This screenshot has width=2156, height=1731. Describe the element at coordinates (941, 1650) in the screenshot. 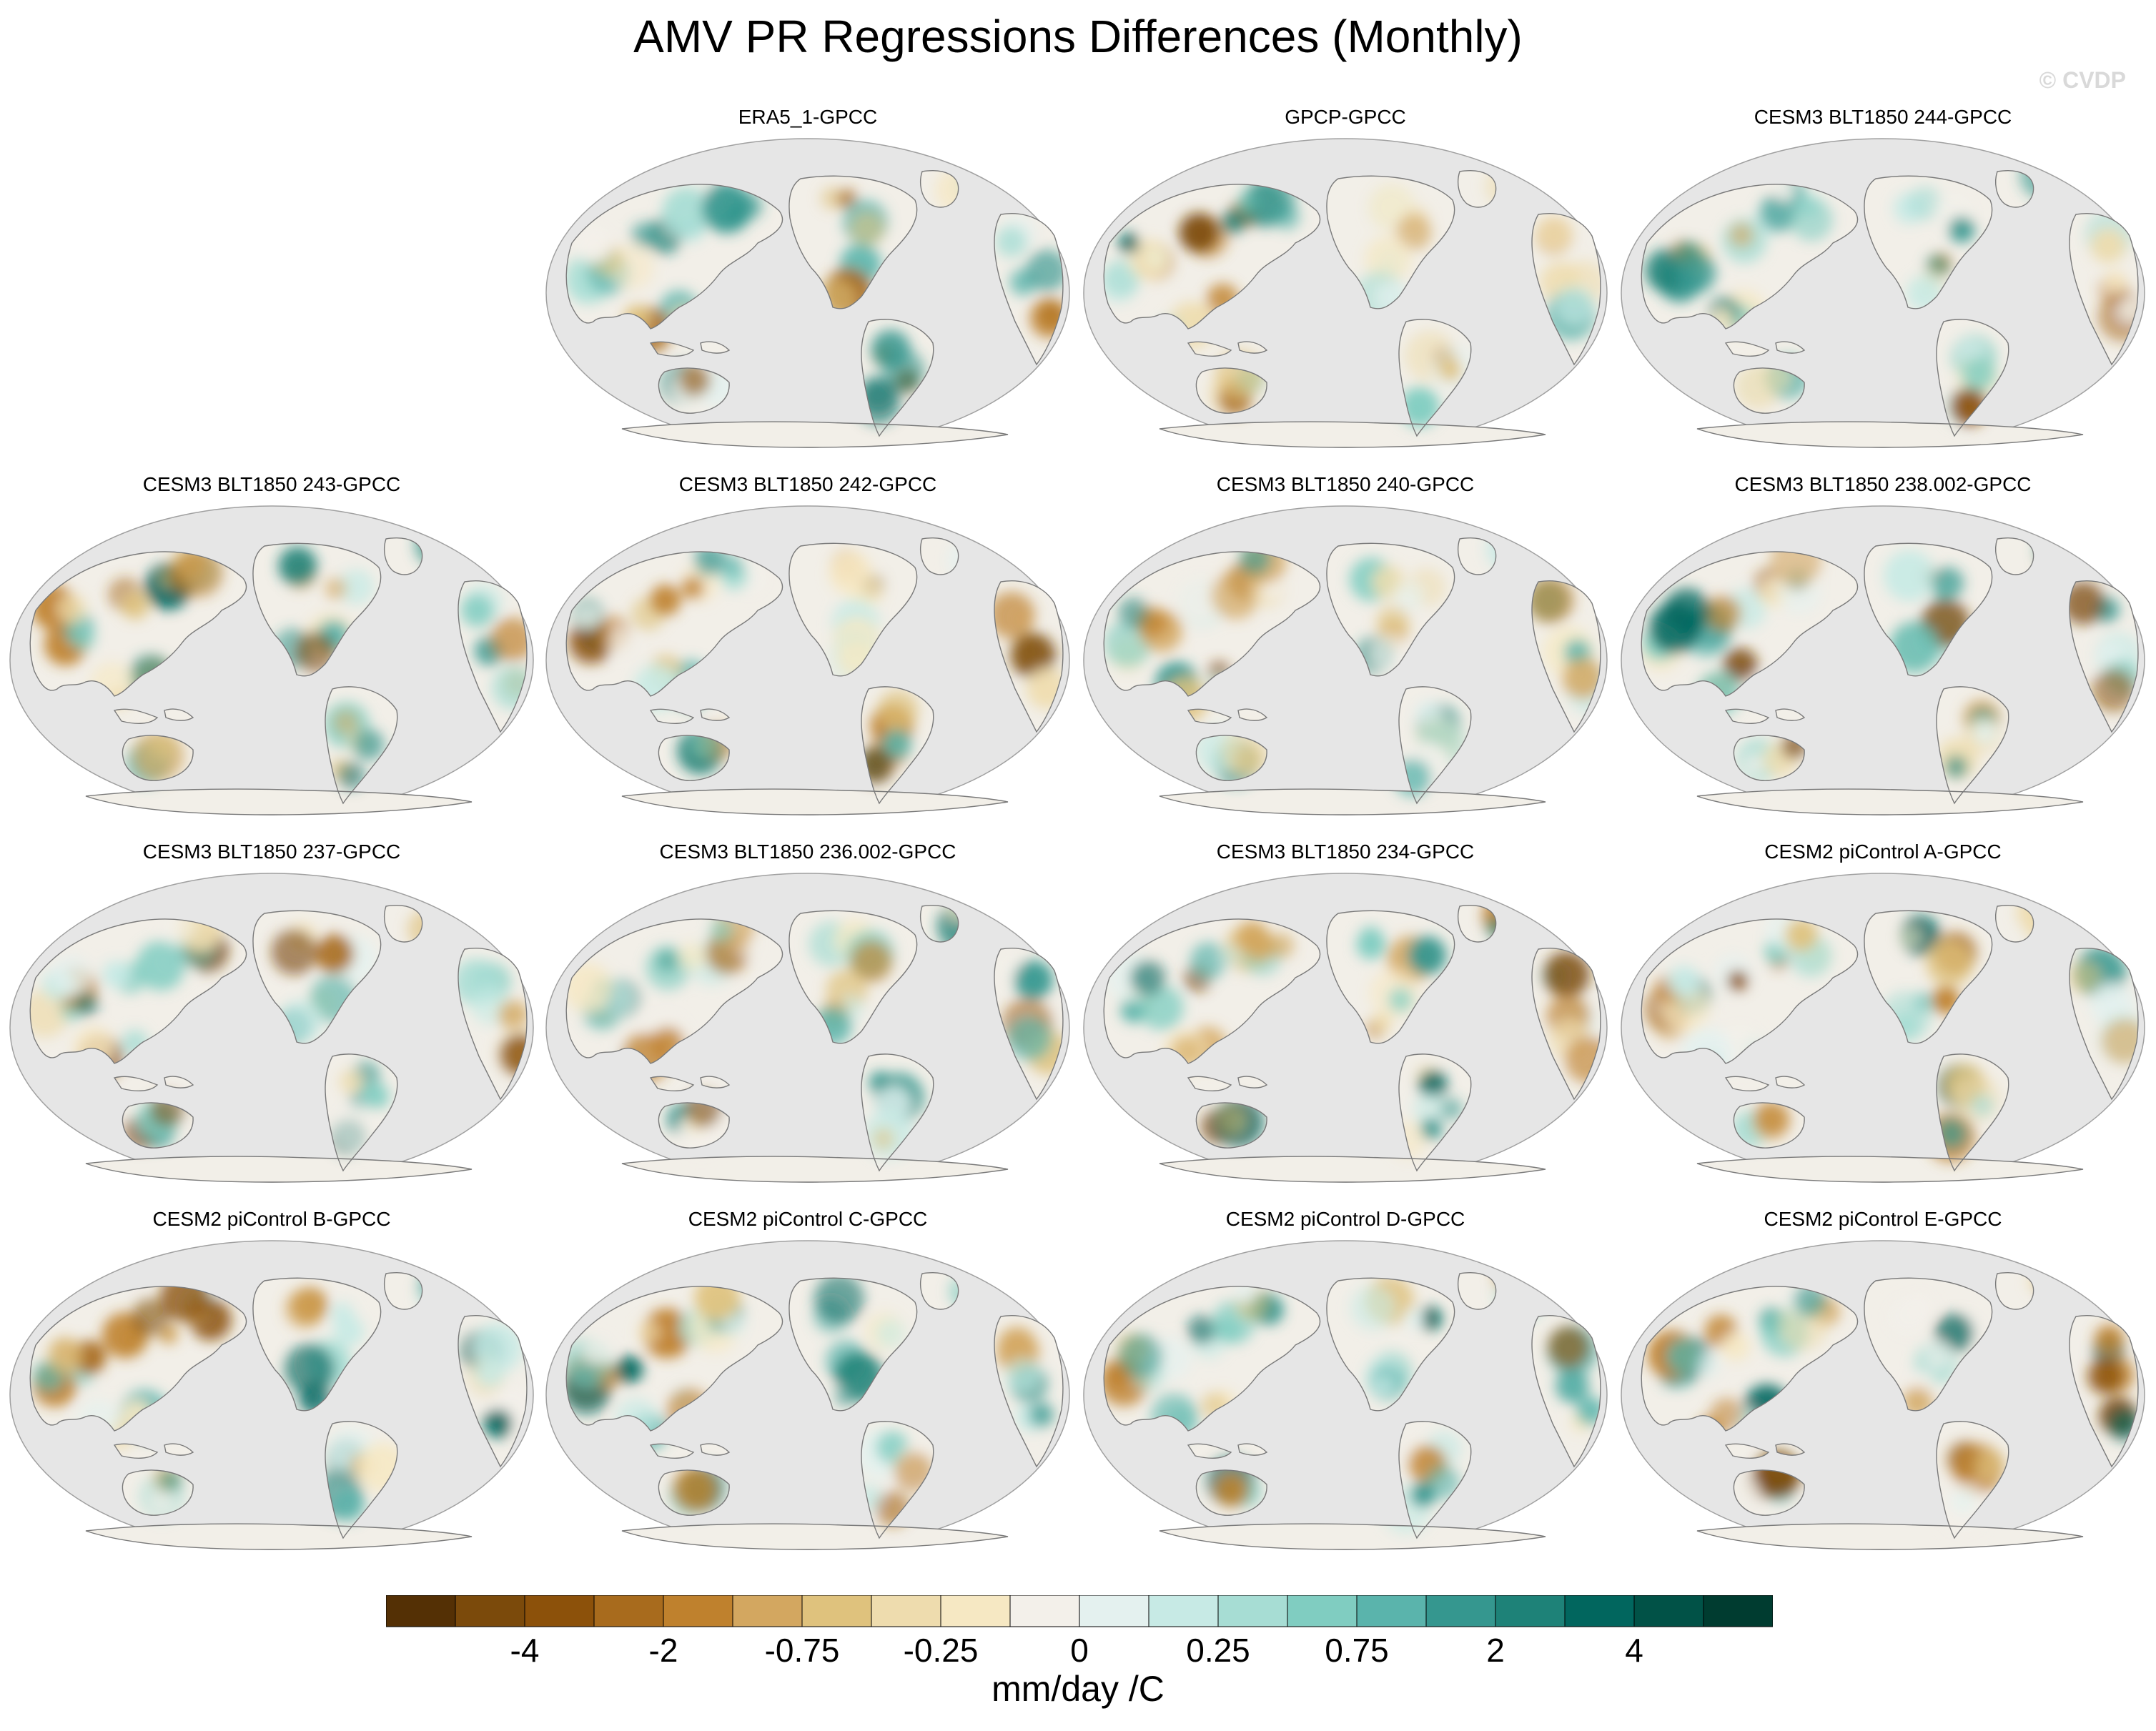

I see `colorbar-tick-label: -0.25` at that location.